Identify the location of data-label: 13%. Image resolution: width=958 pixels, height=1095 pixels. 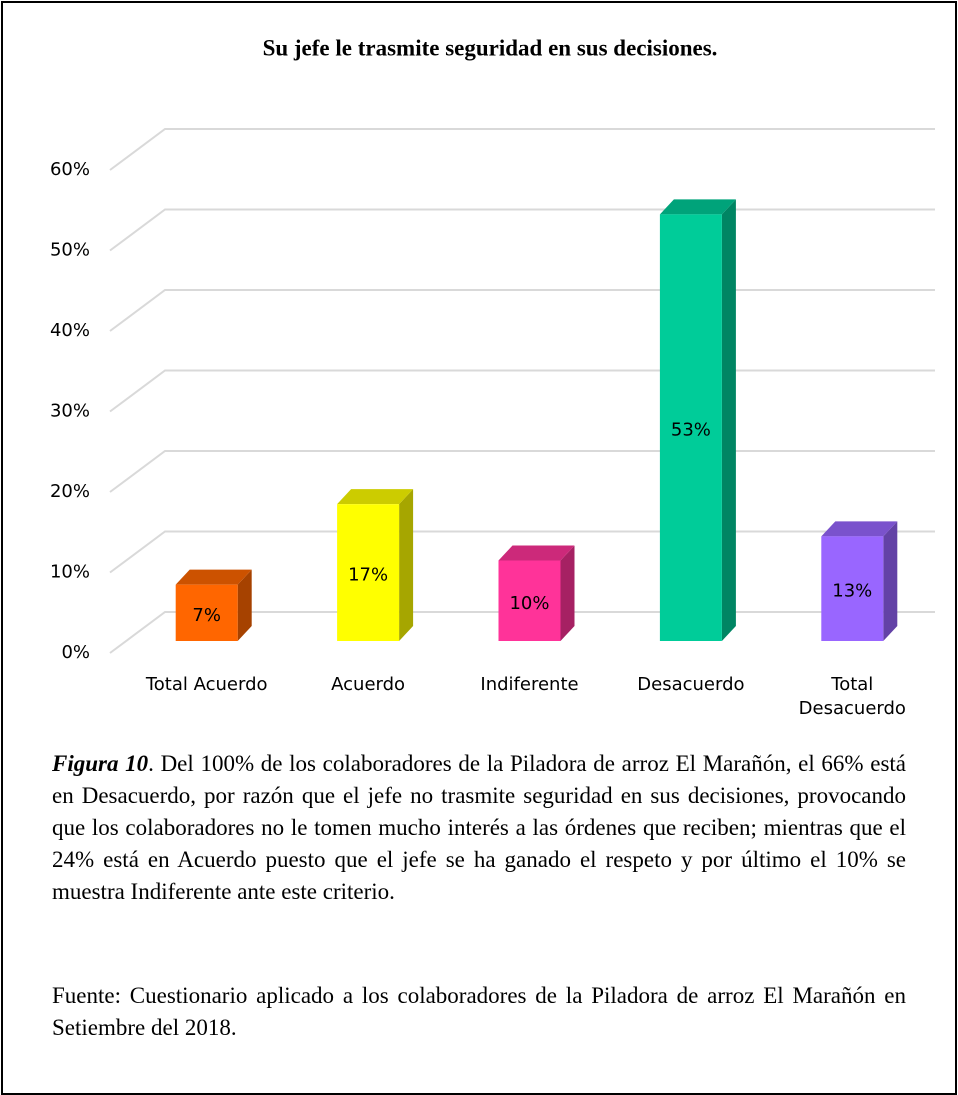
(852, 591).